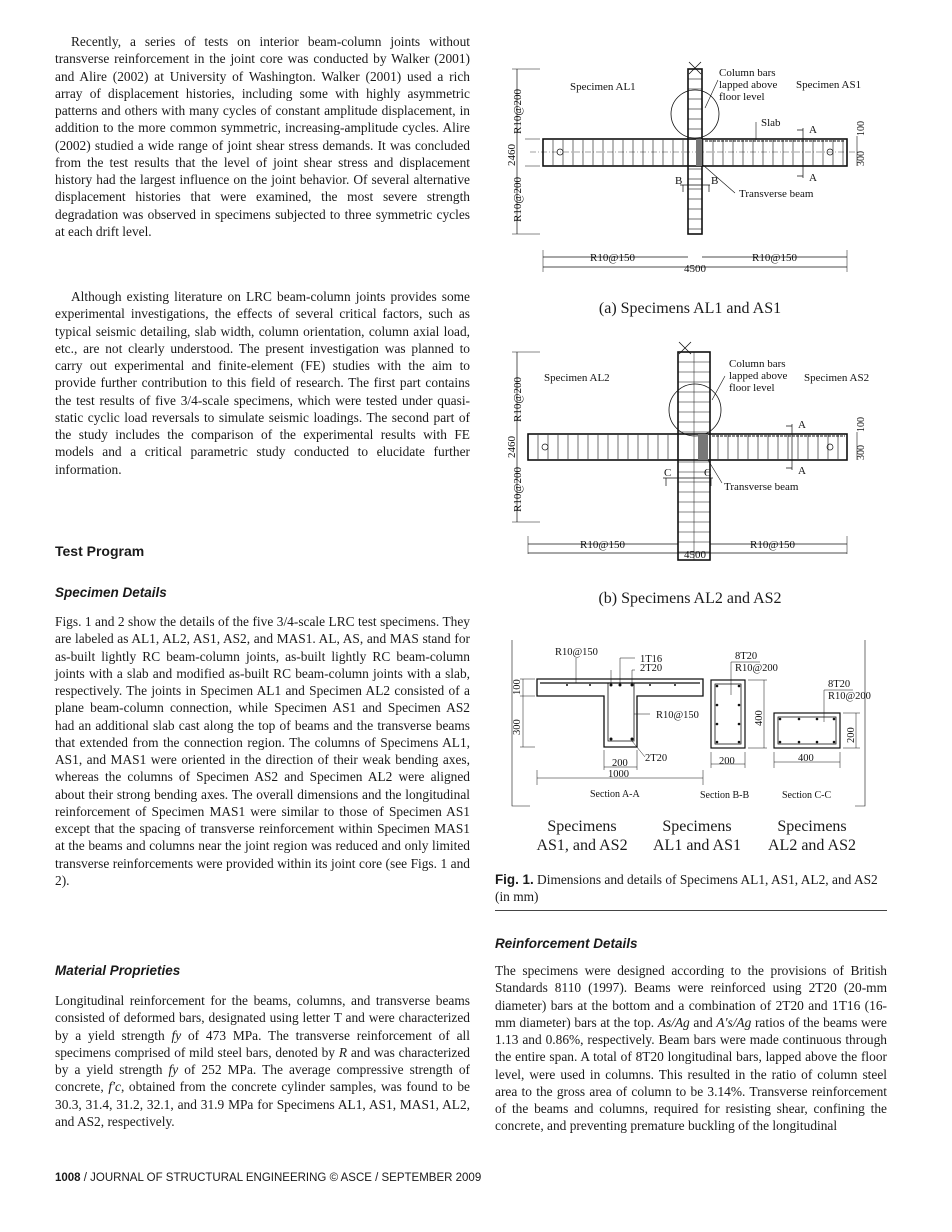 The image size is (952, 1232). What do you see at coordinates (618, 774) in the screenshot?
I see `dim-1000: 1000` at bounding box center [618, 774].